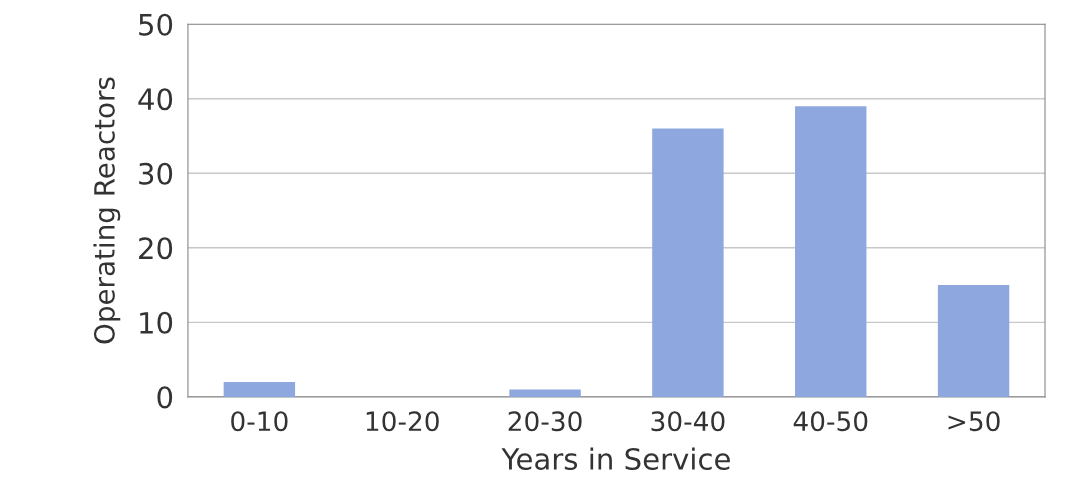 The width and height of the screenshot is (1074, 484). I want to click on y-tick-label: 0, so click(165, 397).